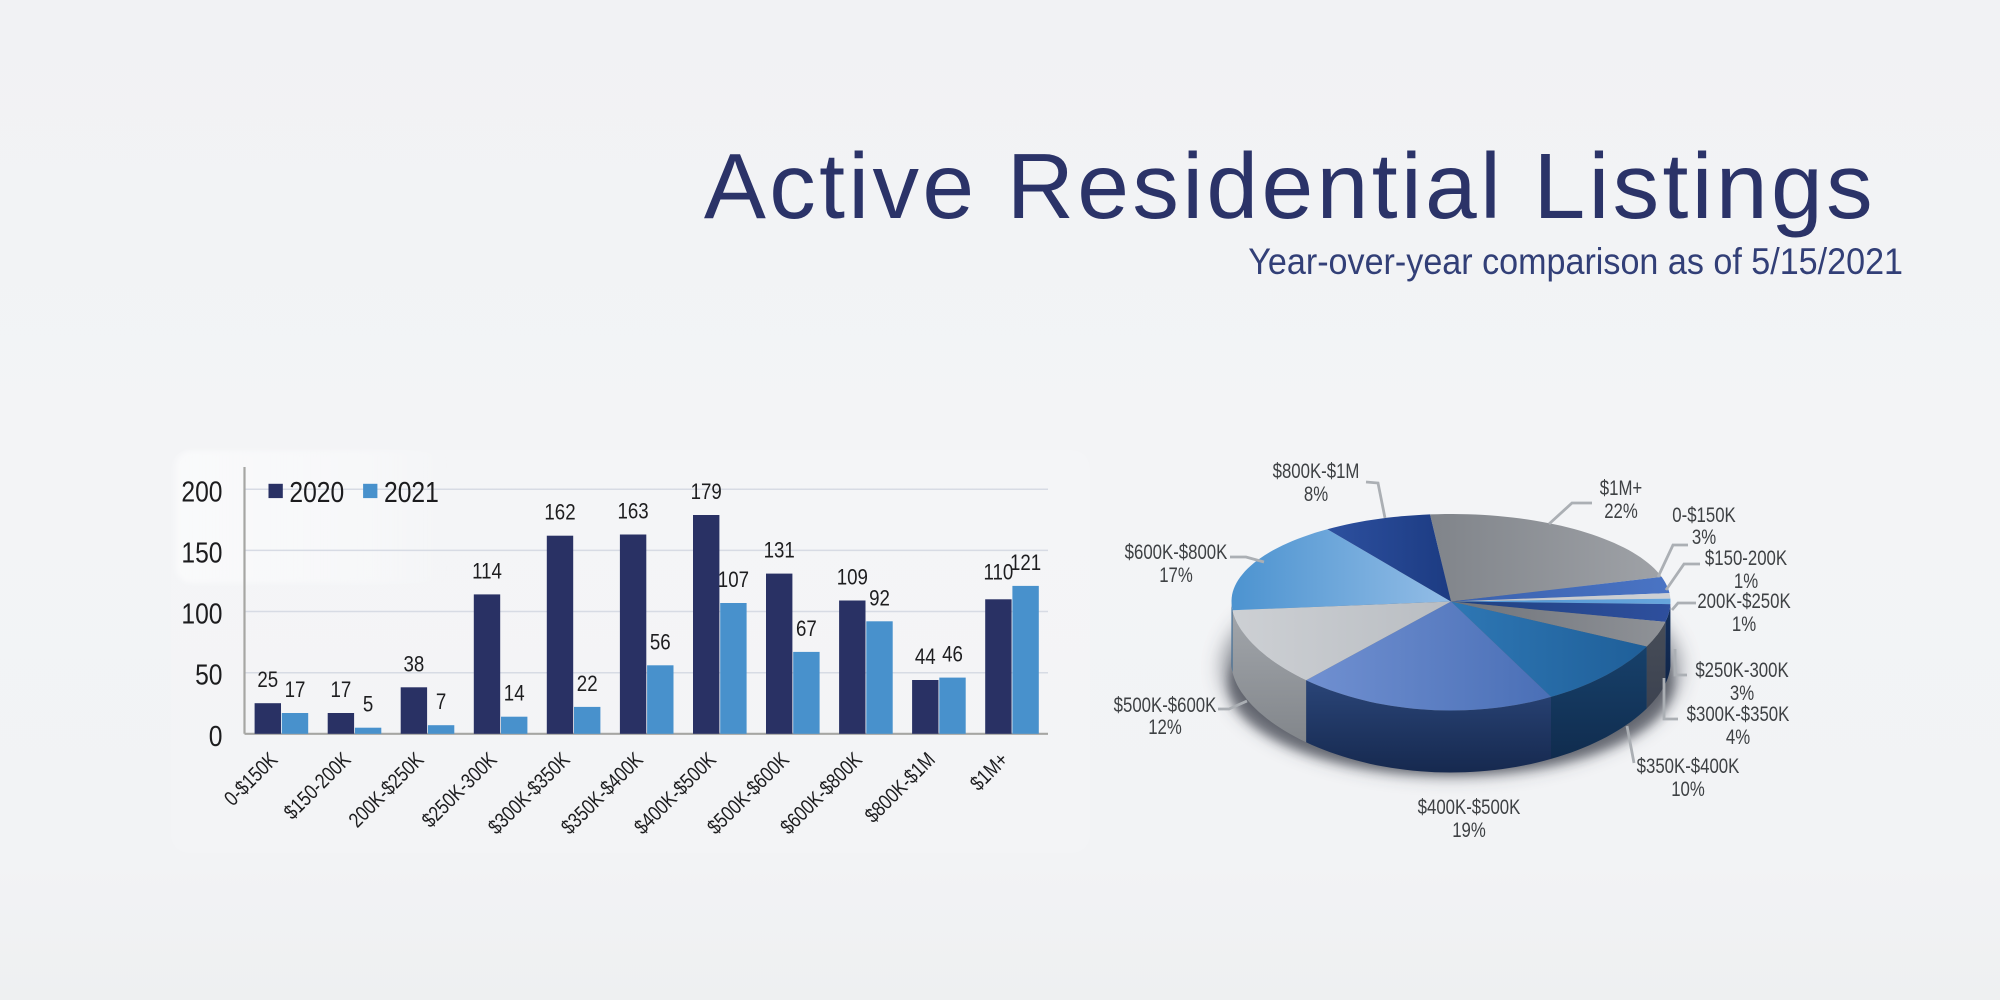  What do you see at coordinates (852, 578) in the screenshot?
I see `svg-text: 109` at bounding box center [852, 578].